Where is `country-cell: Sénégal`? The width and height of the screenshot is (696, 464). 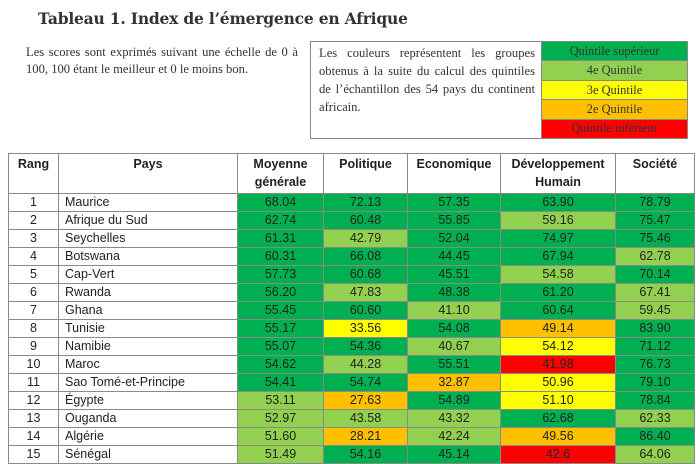 country-cell: Sénégal is located at coordinates (148, 454).